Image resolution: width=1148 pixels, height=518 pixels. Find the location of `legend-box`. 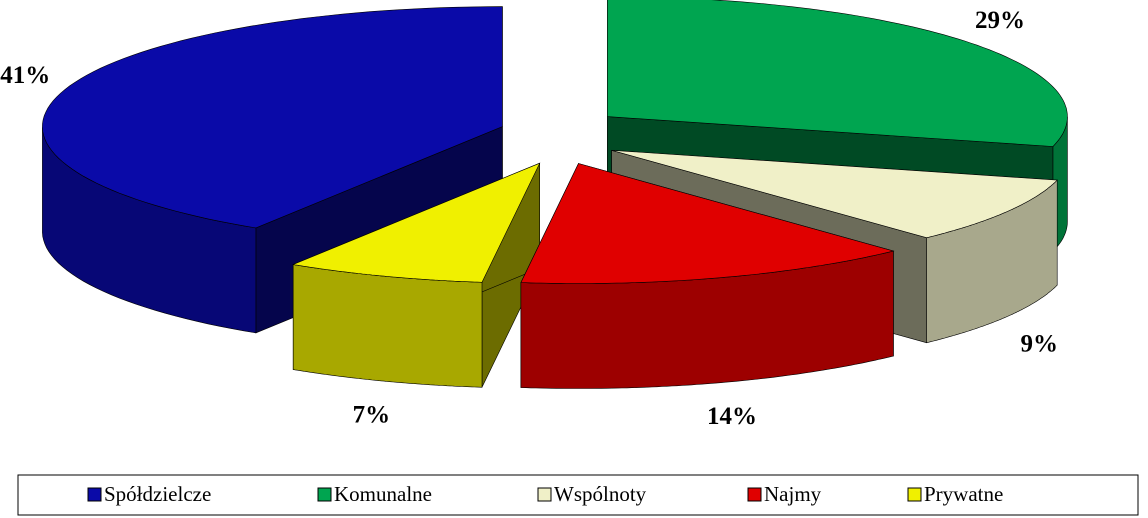

legend-box is located at coordinates (578, 495).